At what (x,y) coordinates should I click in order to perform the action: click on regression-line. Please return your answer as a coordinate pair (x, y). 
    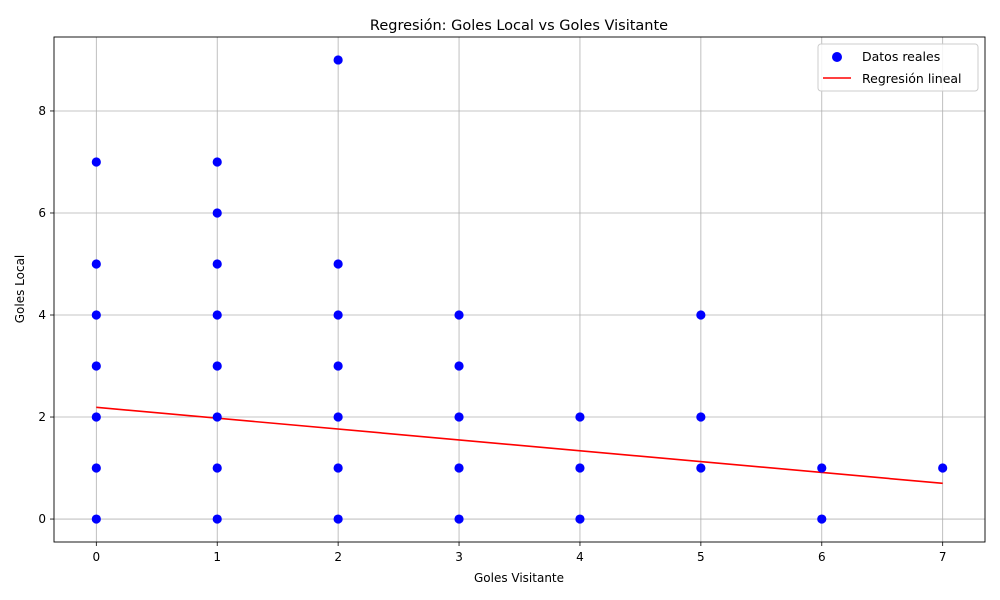
    Looking at the image, I should click on (519, 445).